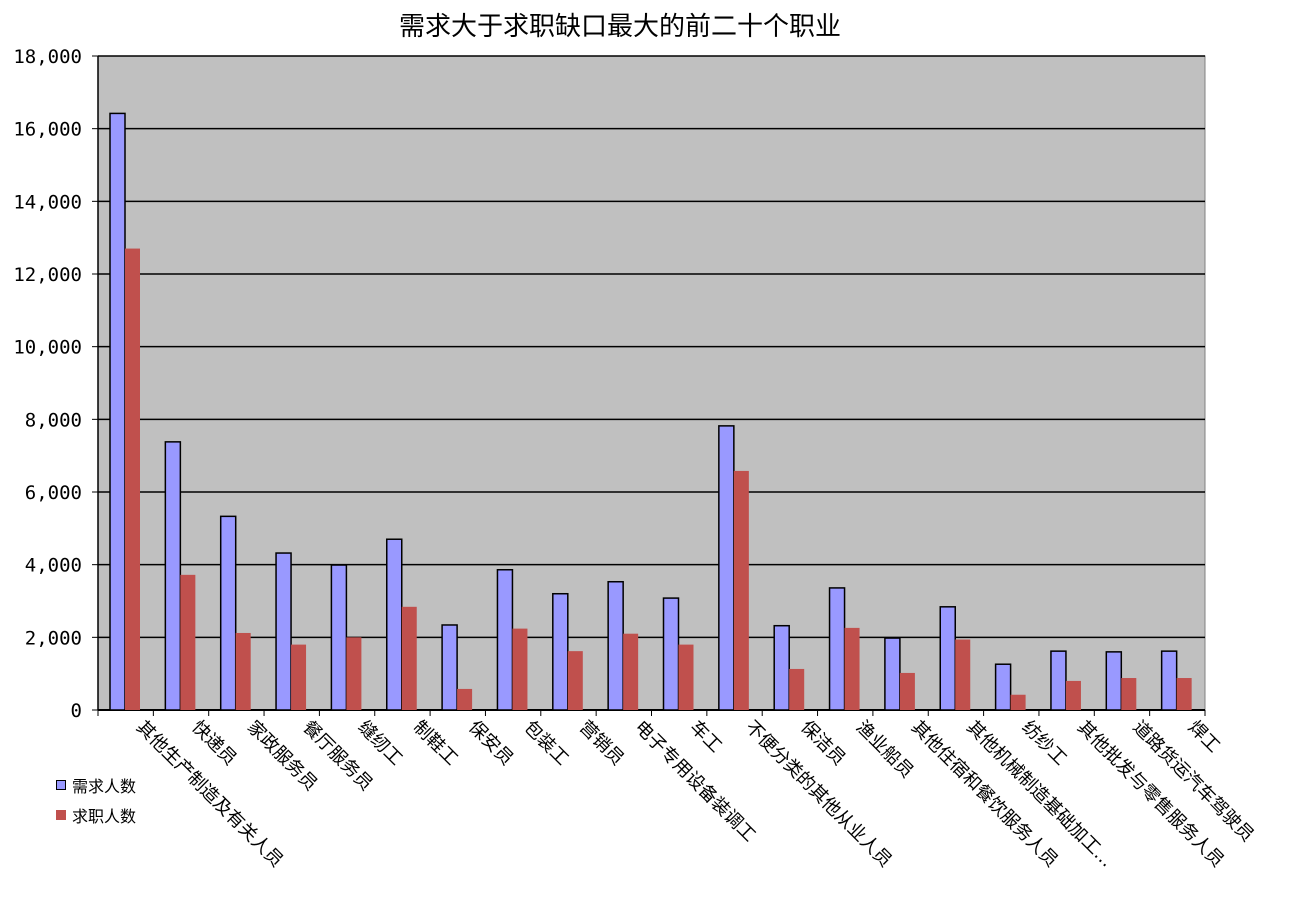 This screenshot has height=907, width=1304. Describe the element at coordinates (619, 27) in the screenshot. I see `chart-title: 需求大于求职缺口最大的前二十个职业` at that location.